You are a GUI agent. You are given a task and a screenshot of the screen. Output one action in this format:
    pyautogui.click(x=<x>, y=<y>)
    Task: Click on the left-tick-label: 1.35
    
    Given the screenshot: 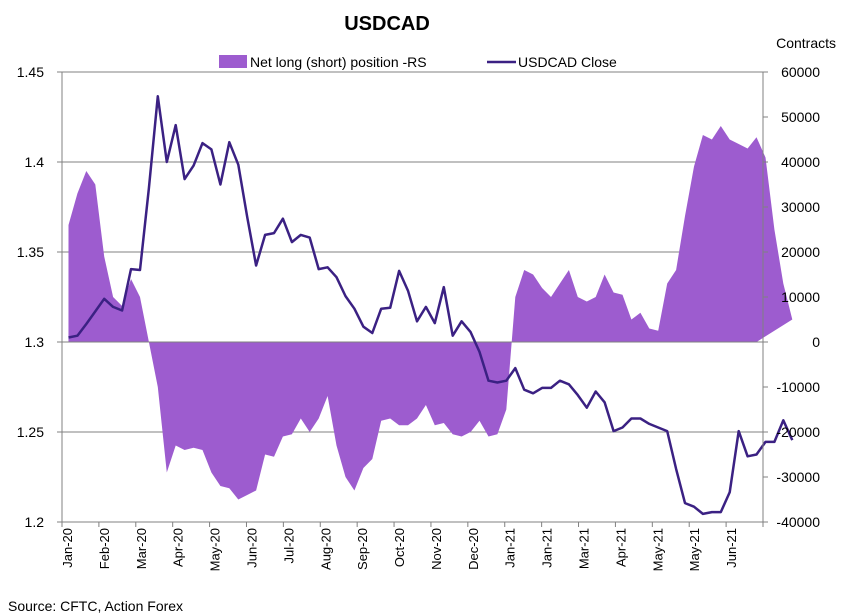 What is the action you would take?
    pyautogui.click(x=30, y=252)
    